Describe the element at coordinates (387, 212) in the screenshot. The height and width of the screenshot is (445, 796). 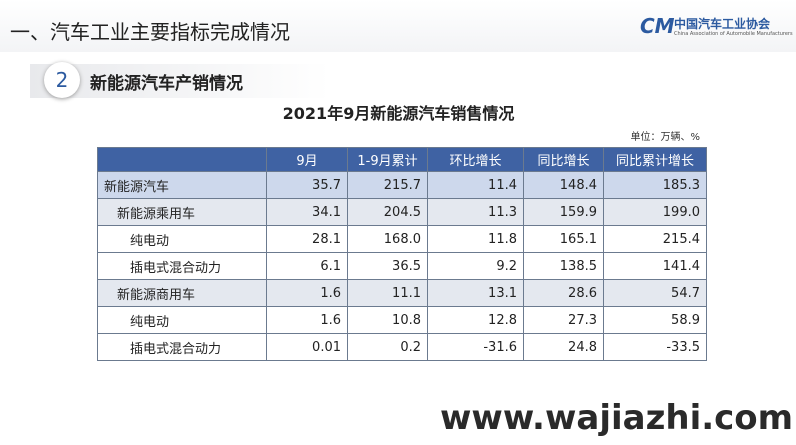
I see `cell: 204.5` at that location.